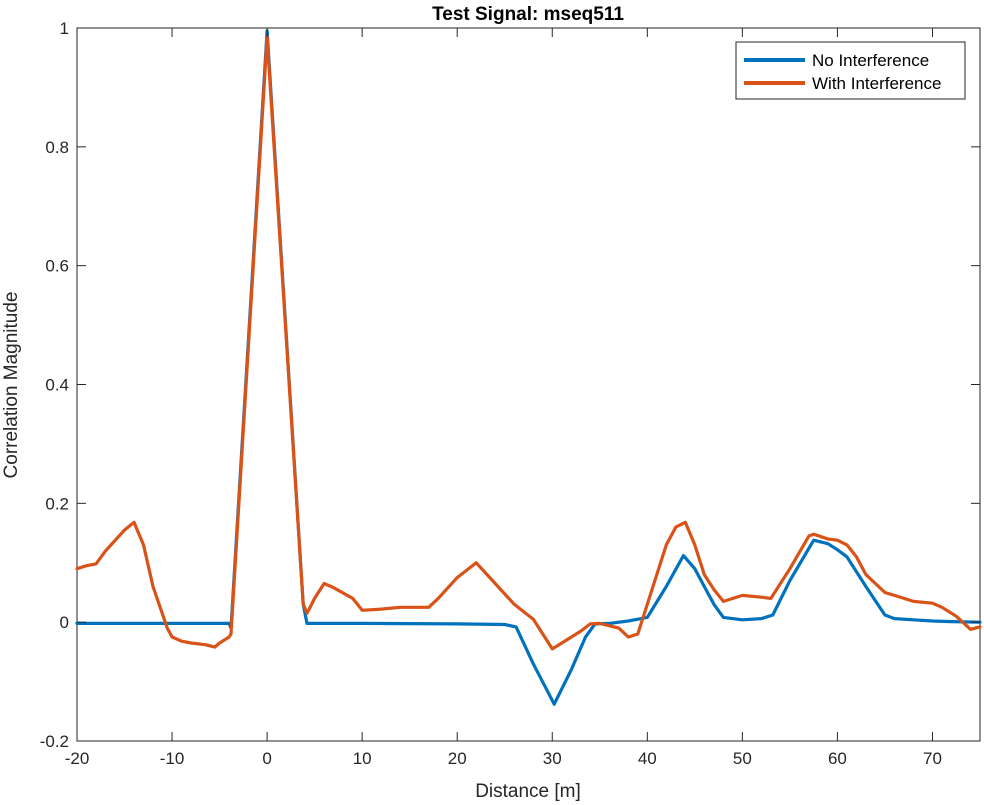 The image size is (984, 805). What do you see at coordinates (457, 758) in the screenshot?
I see `x-tick-label: 20` at bounding box center [457, 758].